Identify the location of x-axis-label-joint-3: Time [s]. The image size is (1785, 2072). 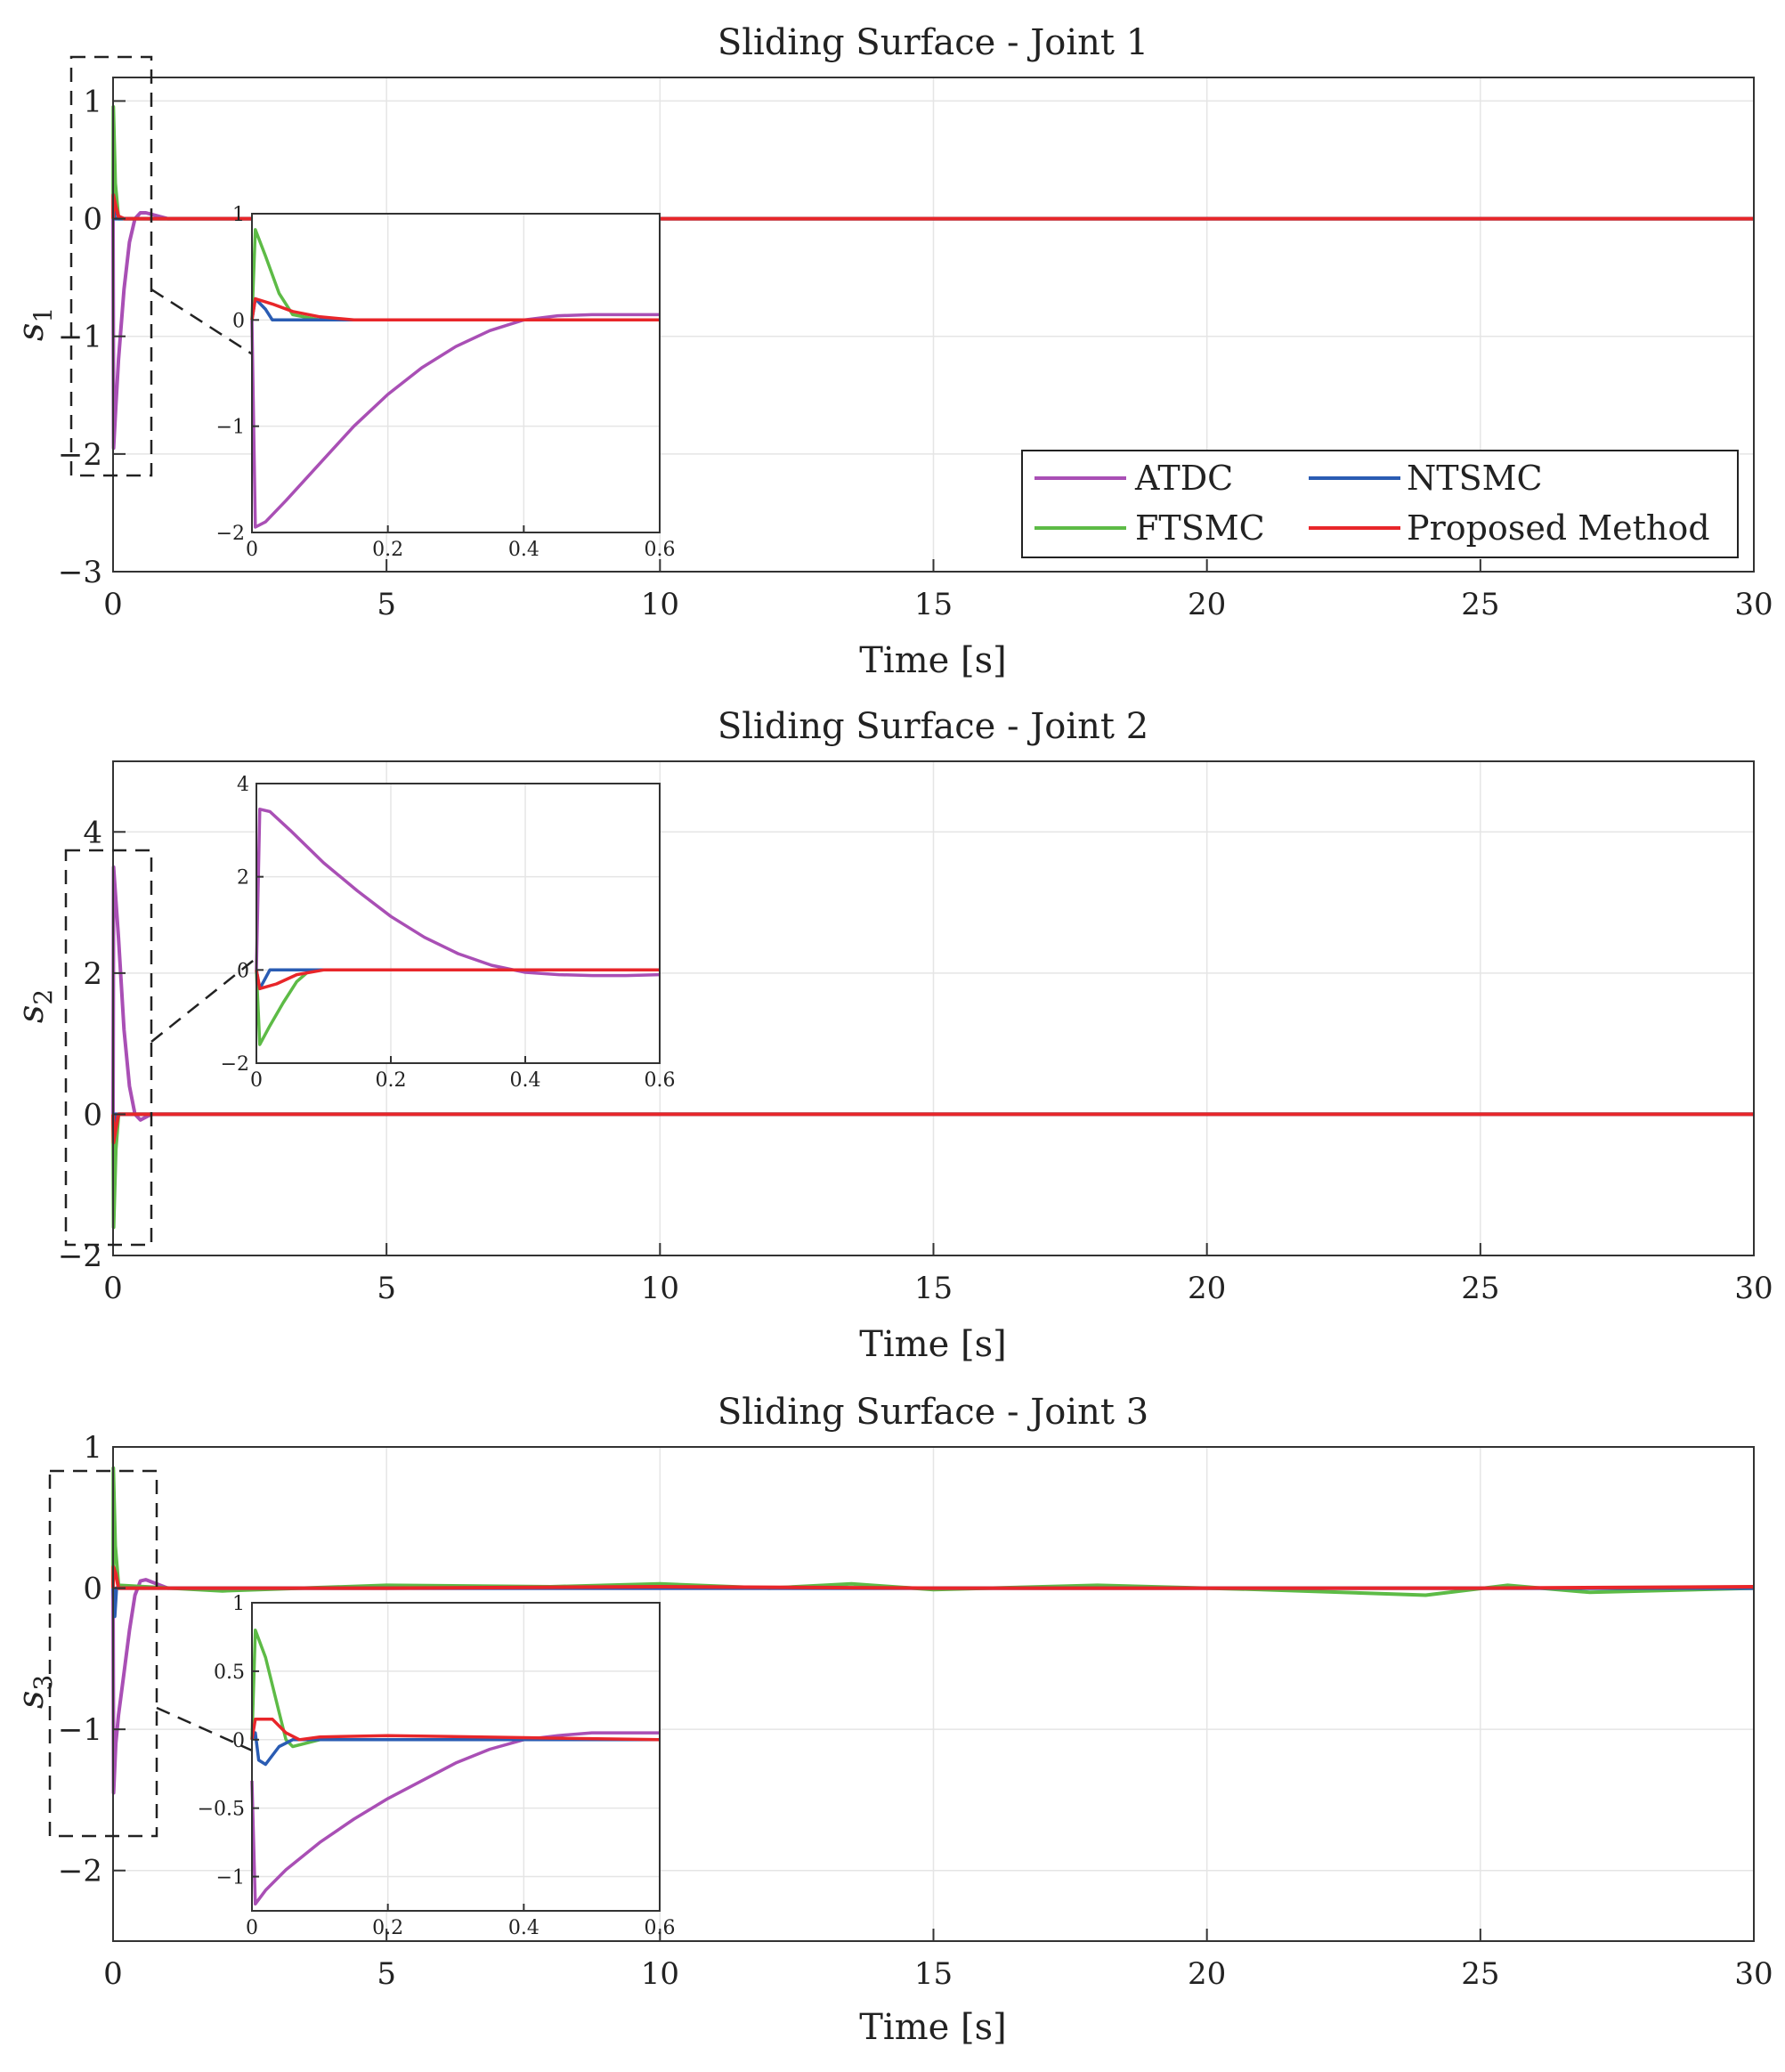
(933, 2027).